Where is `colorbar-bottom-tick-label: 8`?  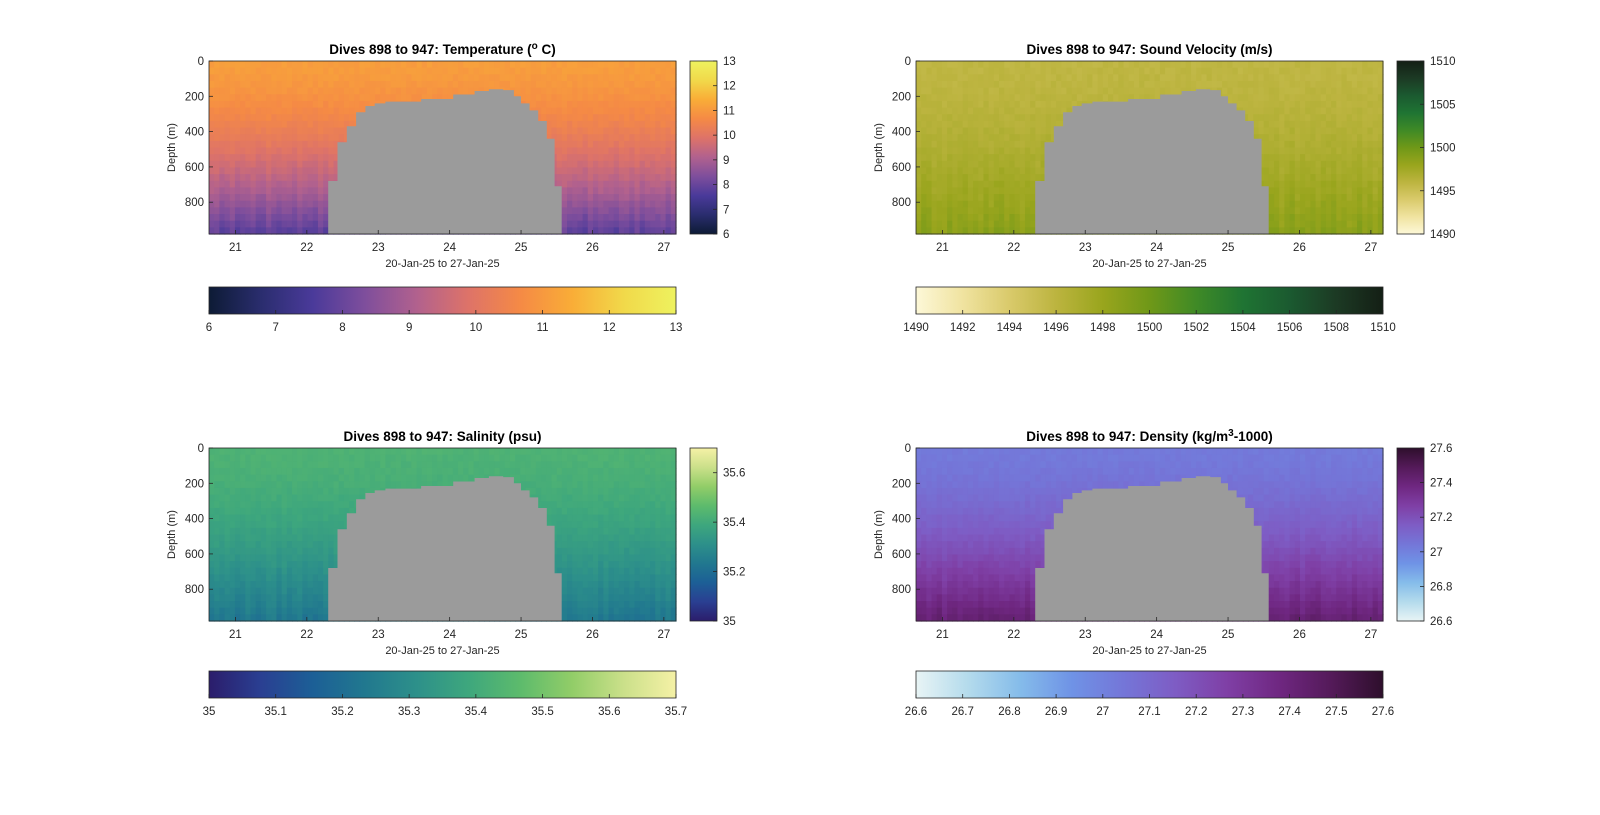 colorbar-bottom-tick-label: 8 is located at coordinates (342, 328).